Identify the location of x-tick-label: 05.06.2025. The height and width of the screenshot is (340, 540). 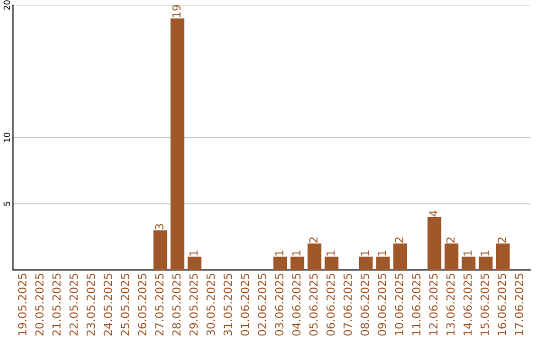
(313, 305).